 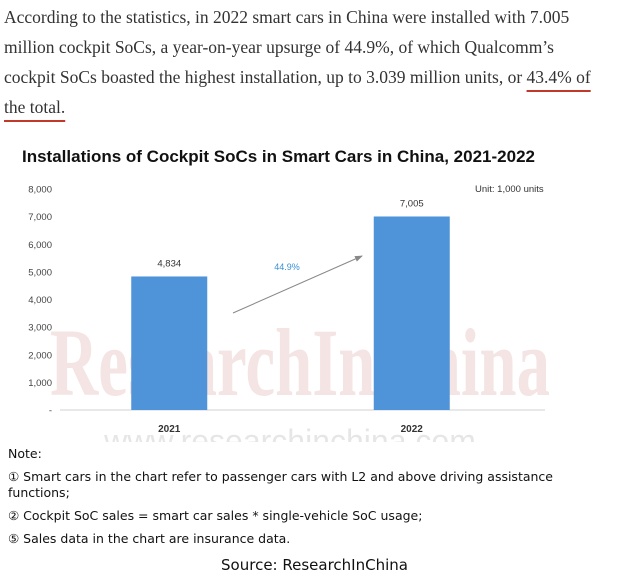 I want to click on bar-2021, so click(x=169, y=343).